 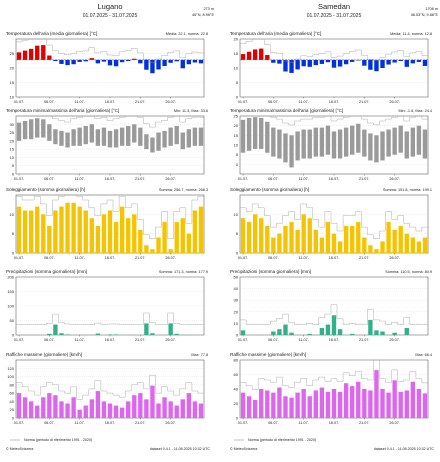 I want to click on y-tick-label: 120, so click(x=10, y=368).